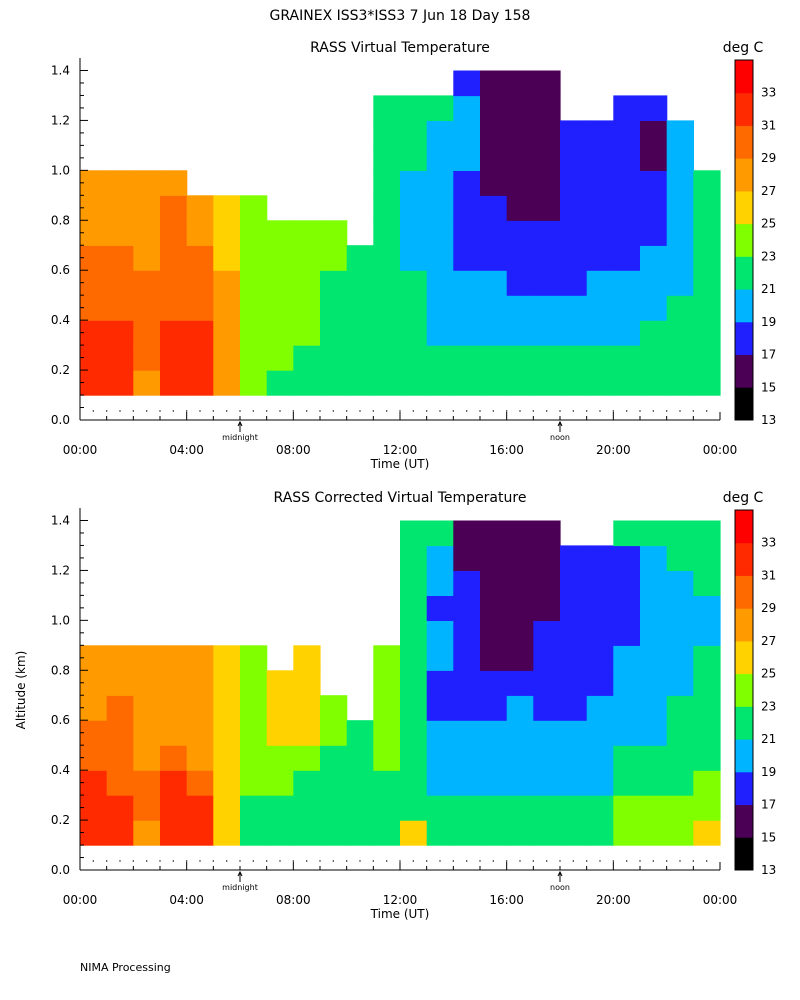  I want to click on y-tick-label: 1.0, so click(60, 170).